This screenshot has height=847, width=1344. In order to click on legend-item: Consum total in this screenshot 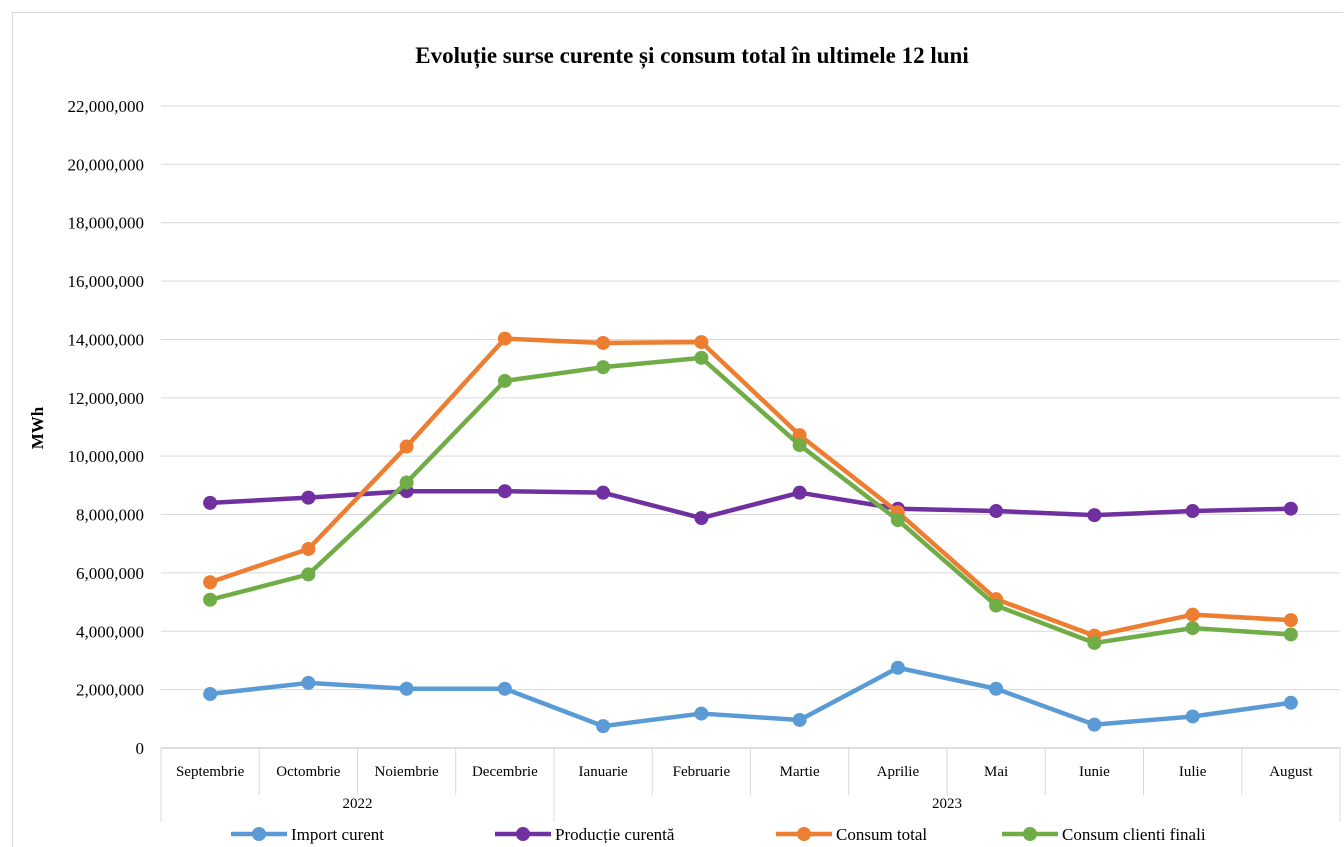, I will do `click(851, 834)`.